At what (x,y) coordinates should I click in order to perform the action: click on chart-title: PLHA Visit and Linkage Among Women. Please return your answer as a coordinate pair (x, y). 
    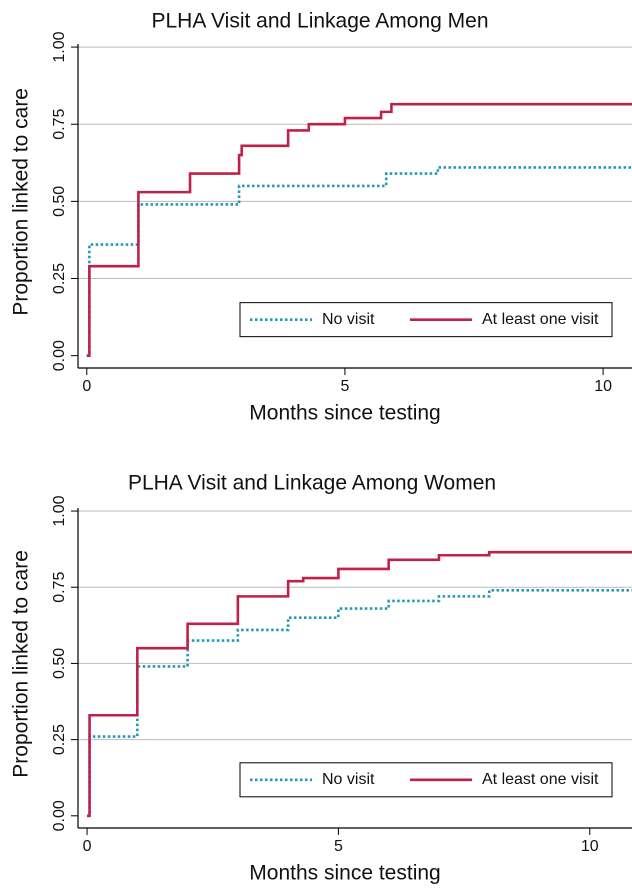
    Looking at the image, I should click on (312, 483).